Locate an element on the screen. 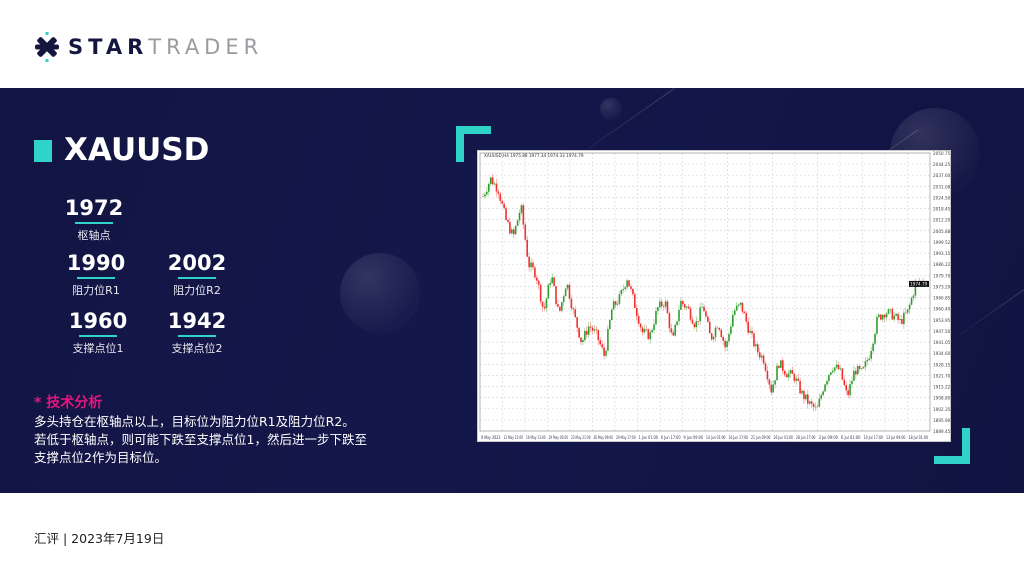 The height and width of the screenshot is (576, 1024). analysis-title: * 技术分析 is located at coordinates (68, 403).